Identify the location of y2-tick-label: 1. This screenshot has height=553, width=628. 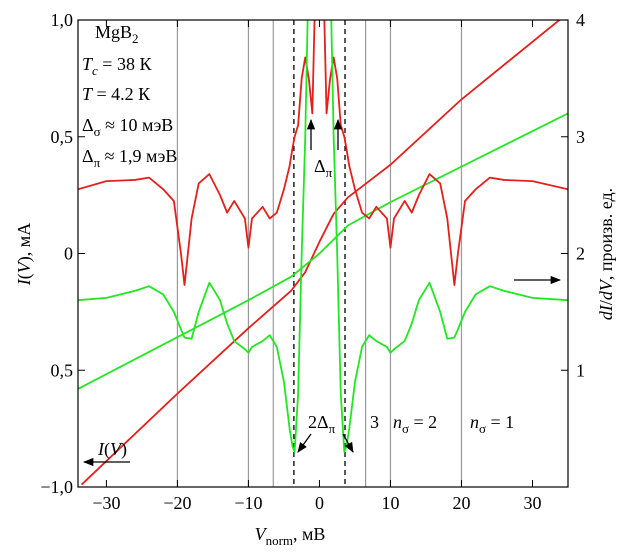
(580, 370).